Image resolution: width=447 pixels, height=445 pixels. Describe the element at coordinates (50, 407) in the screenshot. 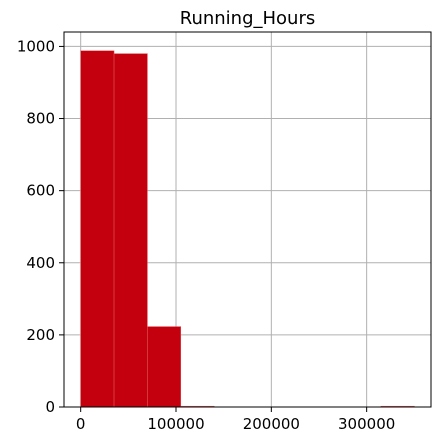

I see `y-tick-label-0: 0` at that location.